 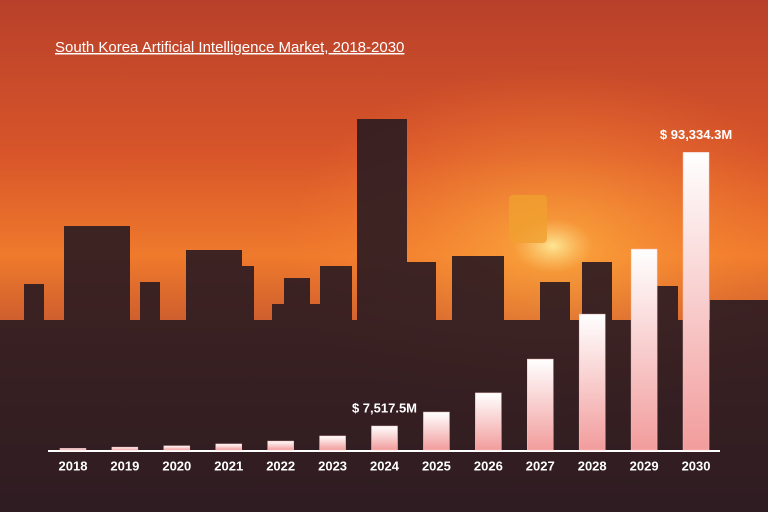 I want to click on value-label: $ 7,517.5M, so click(x=384, y=407).